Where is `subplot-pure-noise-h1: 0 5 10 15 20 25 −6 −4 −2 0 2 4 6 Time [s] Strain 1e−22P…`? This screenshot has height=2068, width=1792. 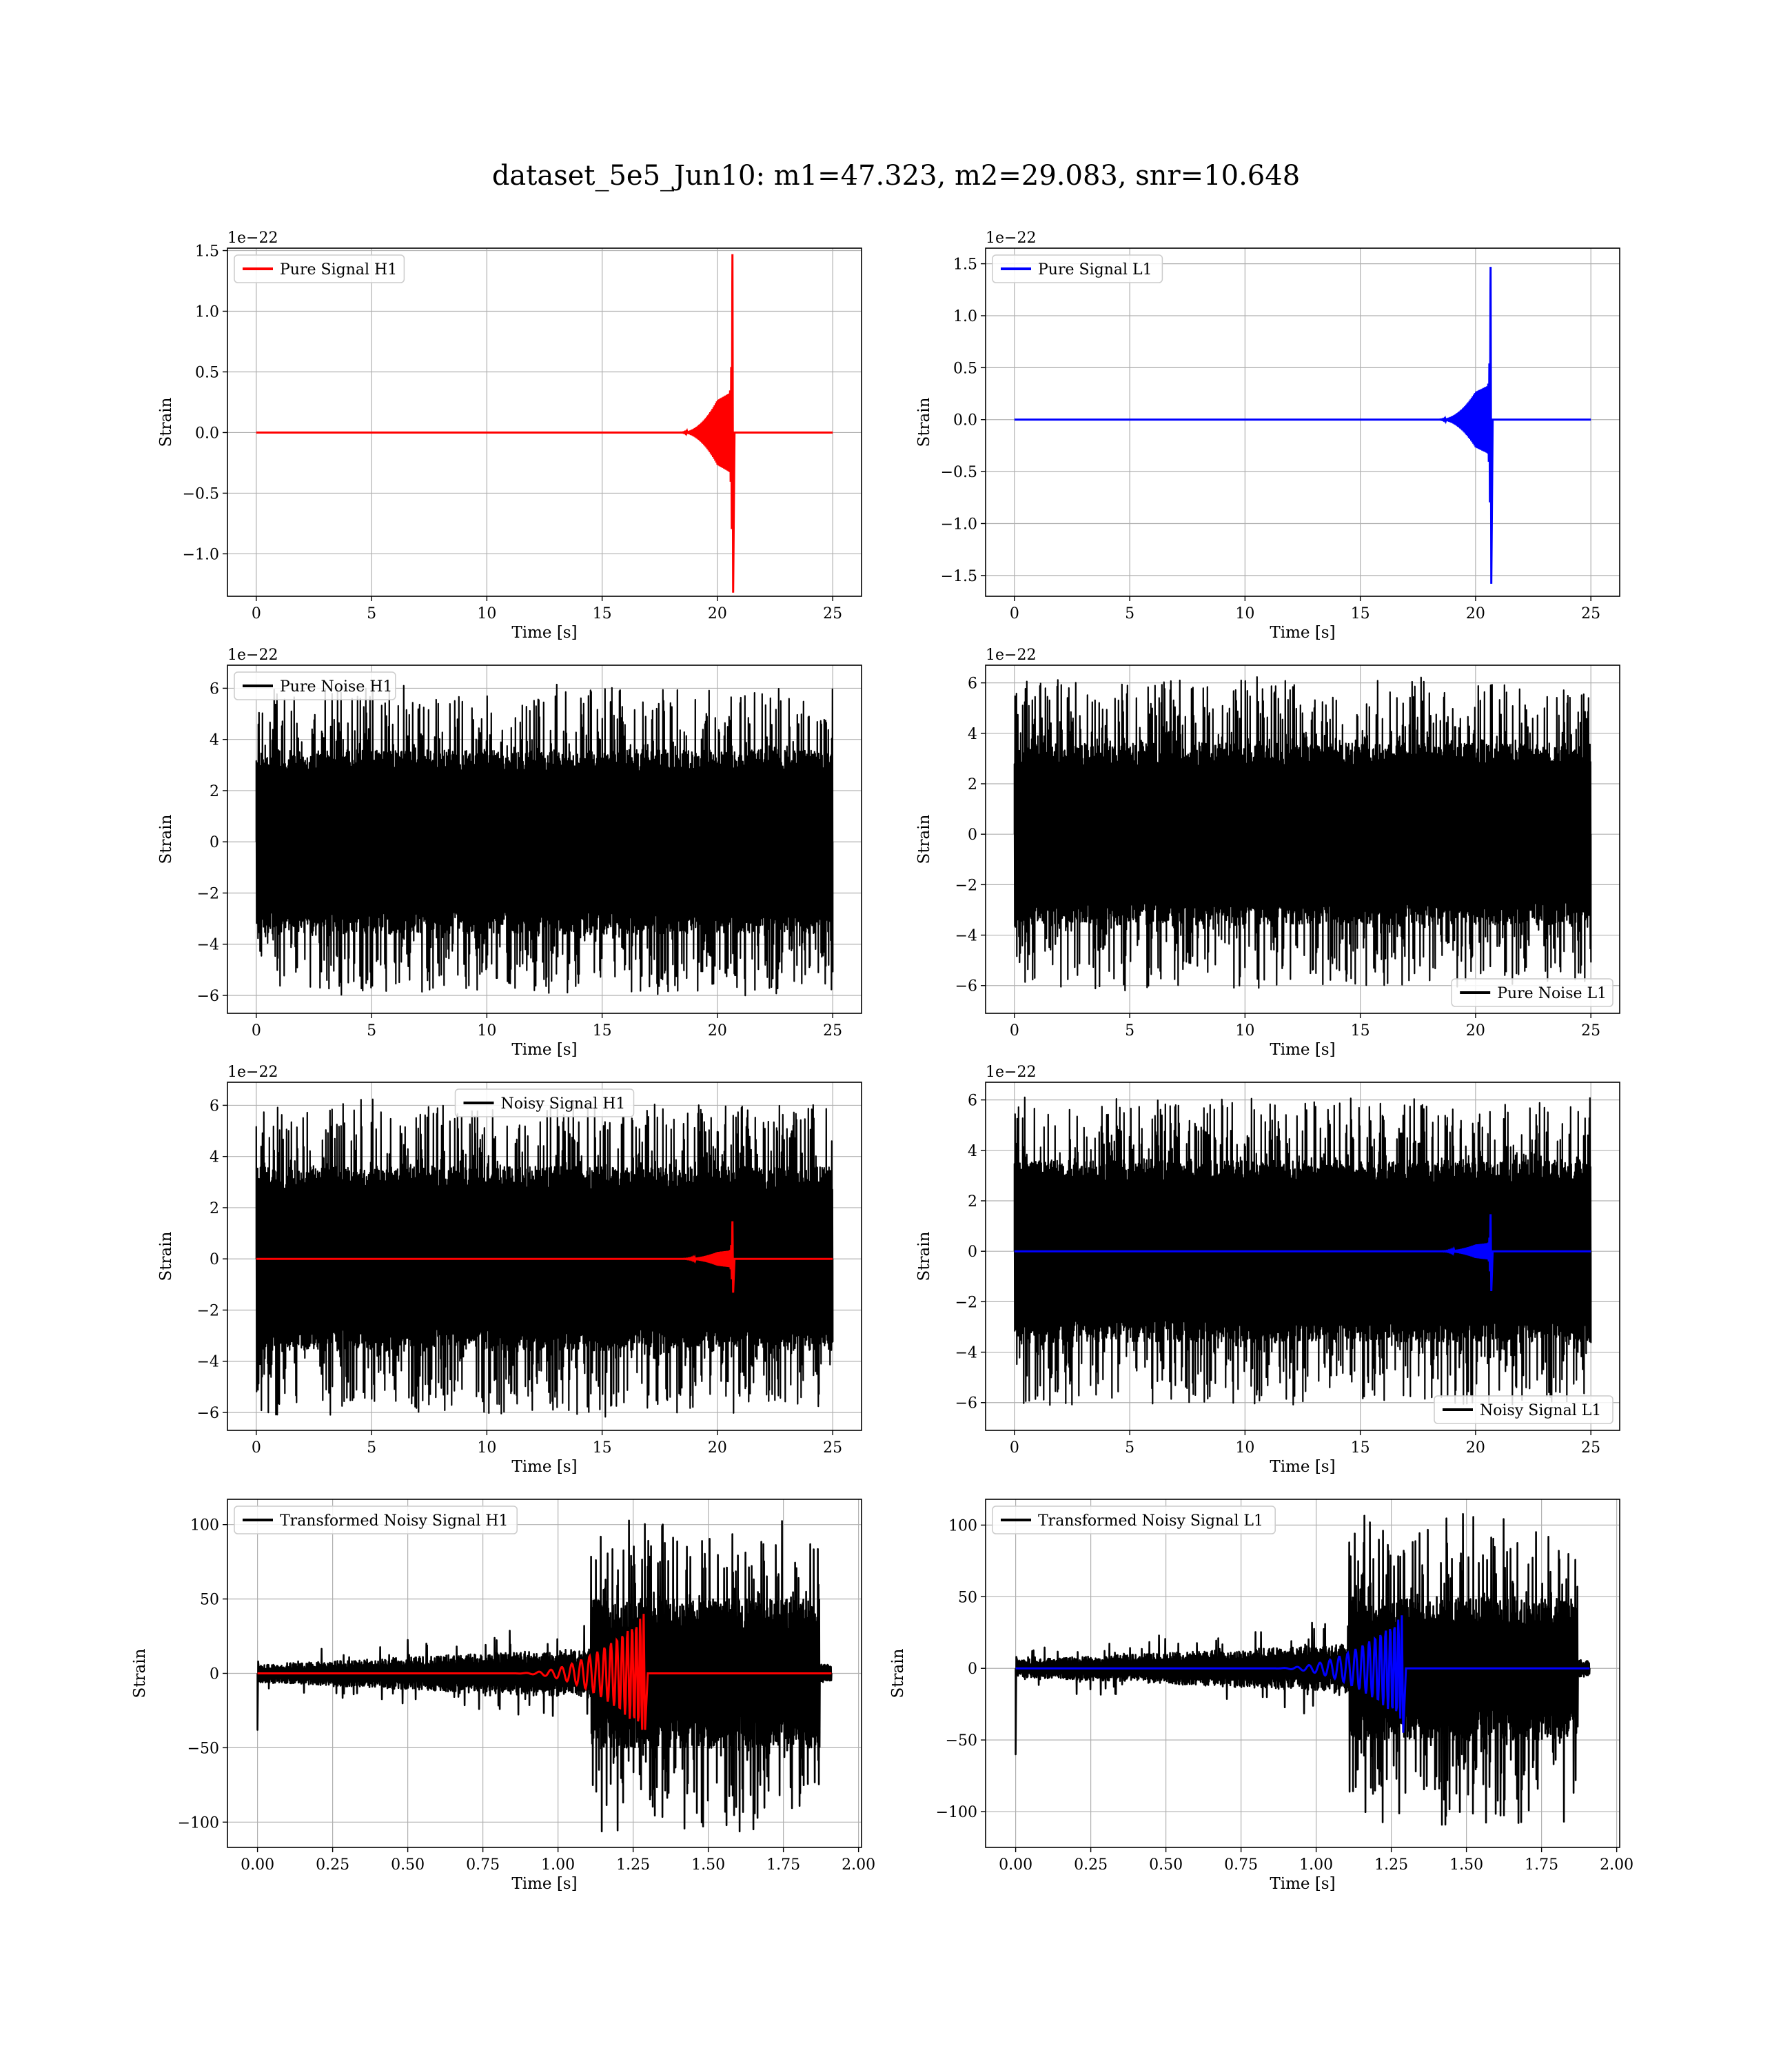
subplot-pure-noise-h1: 0 5 10 15 20 25 −6 −4 −2 0 2 4 6 Time [s] Strain 1e−22P… is located at coordinates (509, 853).